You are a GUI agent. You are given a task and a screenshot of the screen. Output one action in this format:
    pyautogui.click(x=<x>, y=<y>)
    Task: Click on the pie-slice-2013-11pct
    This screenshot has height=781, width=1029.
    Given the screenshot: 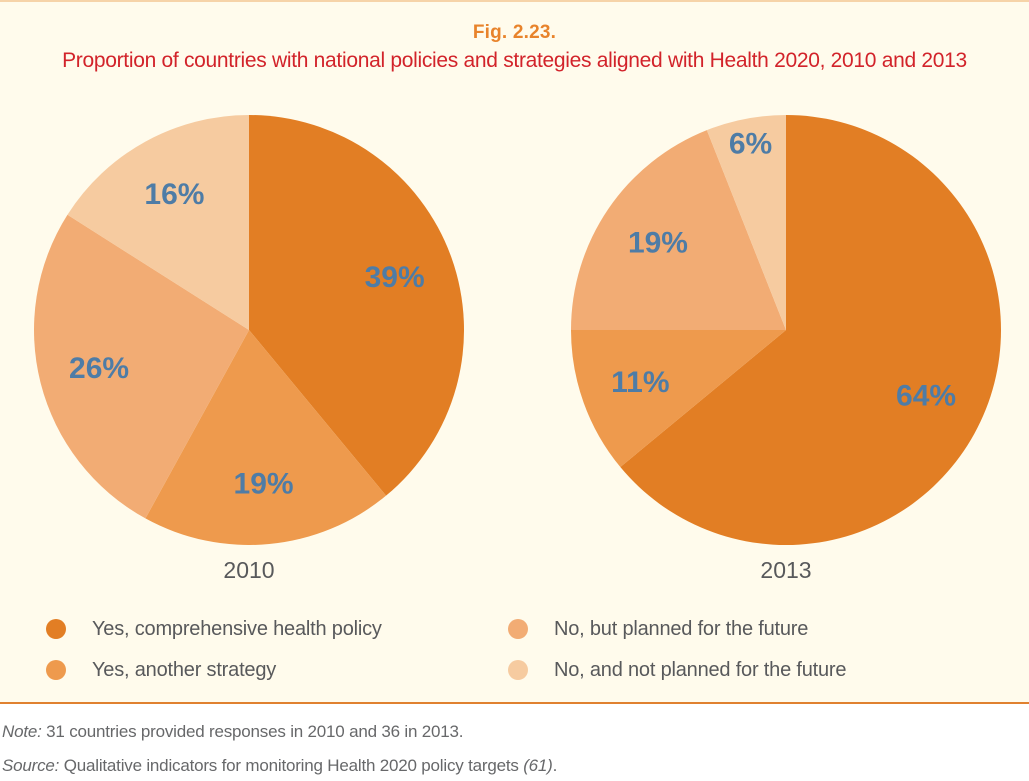 What is the action you would take?
    pyautogui.click(x=678, y=399)
    